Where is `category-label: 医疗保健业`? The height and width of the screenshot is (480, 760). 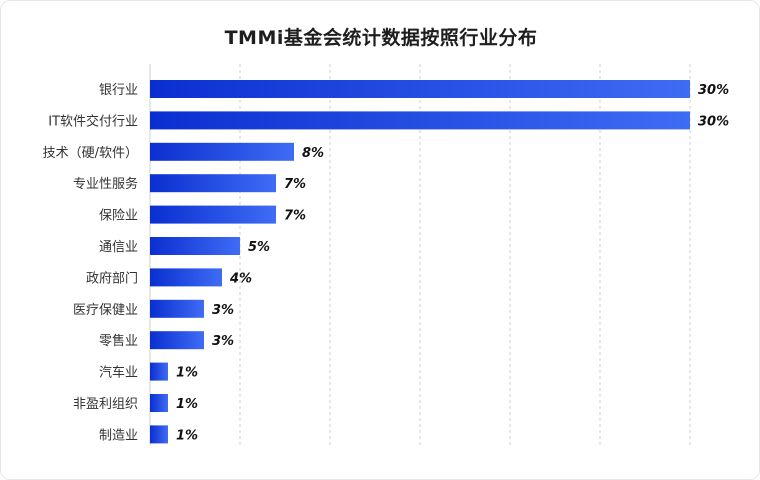 category-label: 医疗保健业 is located at coordinates (105, 310).